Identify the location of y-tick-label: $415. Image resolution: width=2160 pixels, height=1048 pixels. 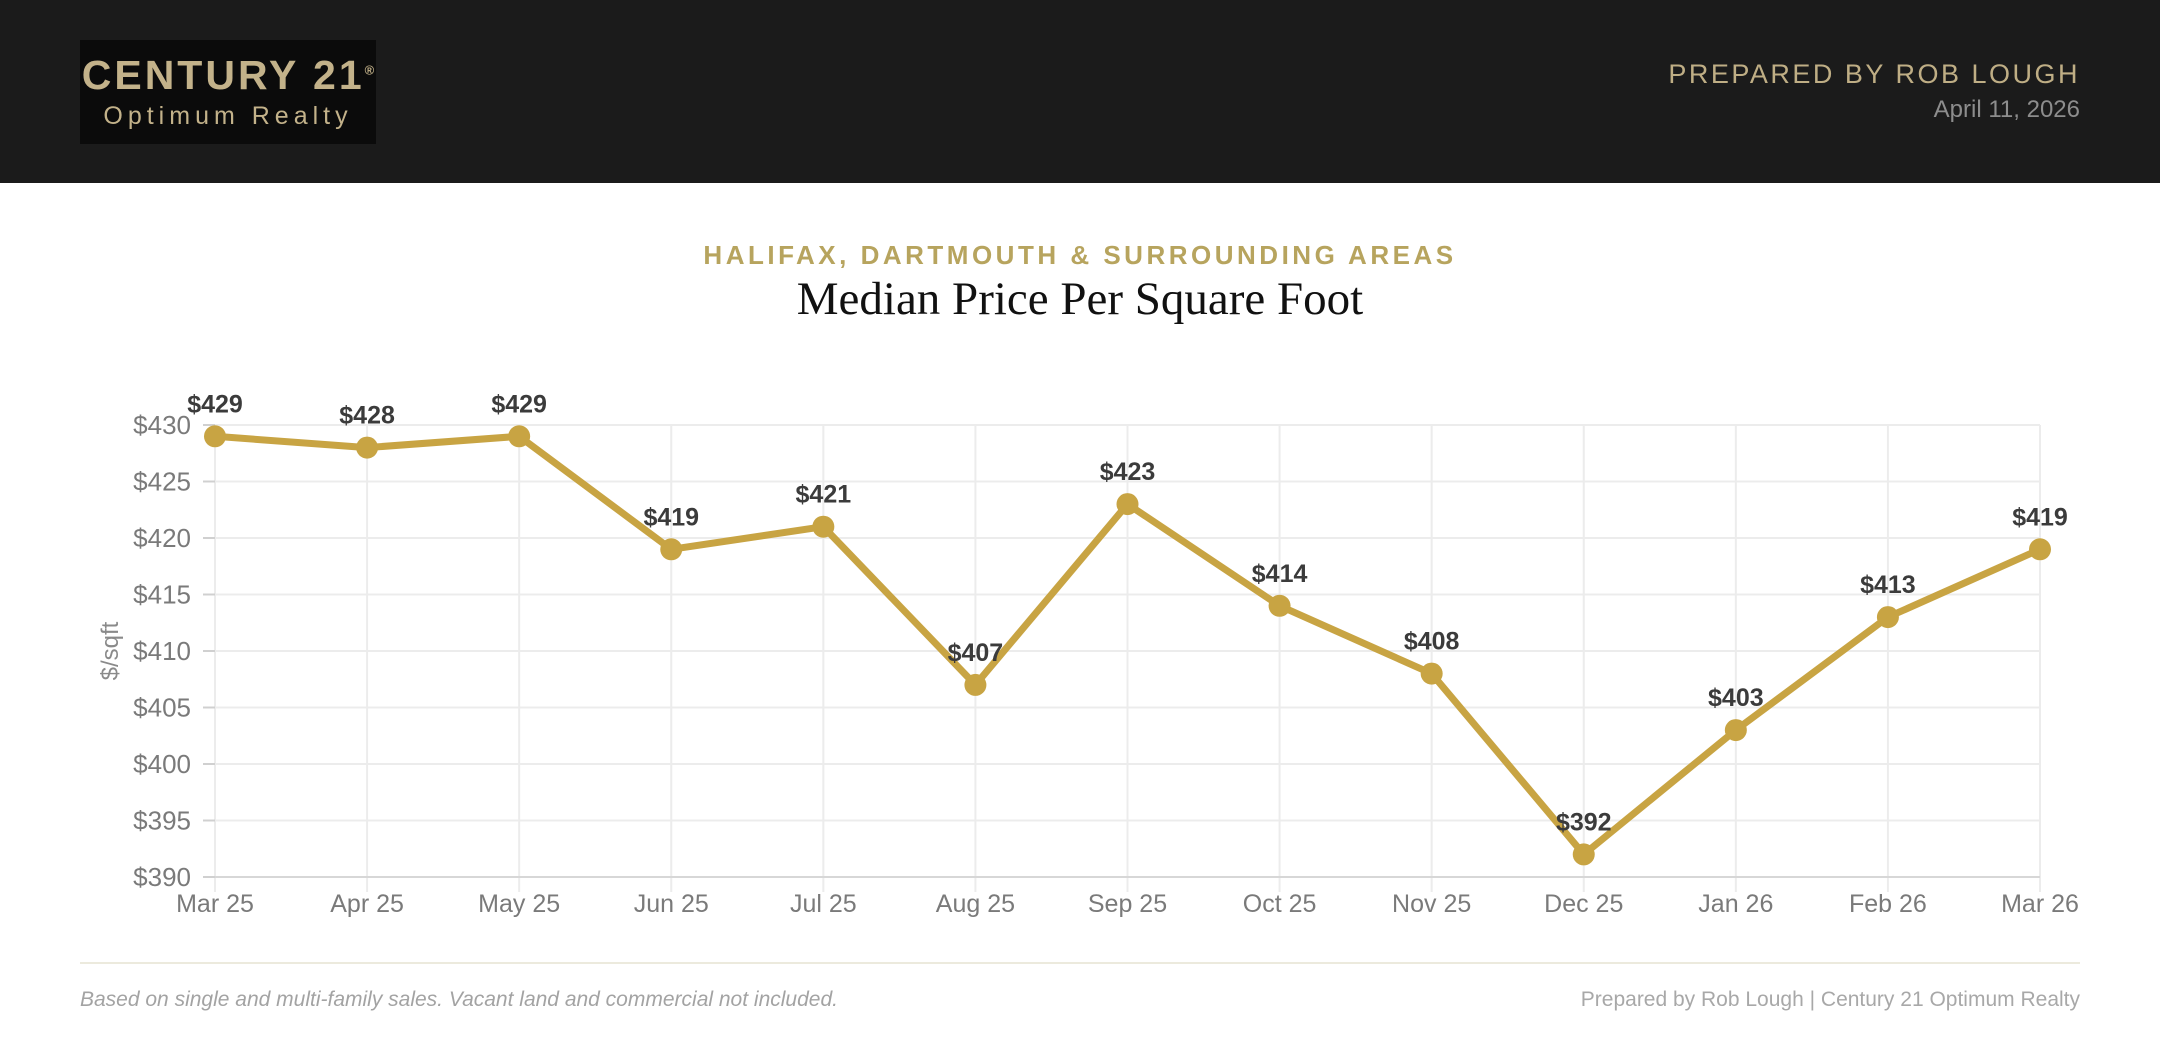
(162, 595).